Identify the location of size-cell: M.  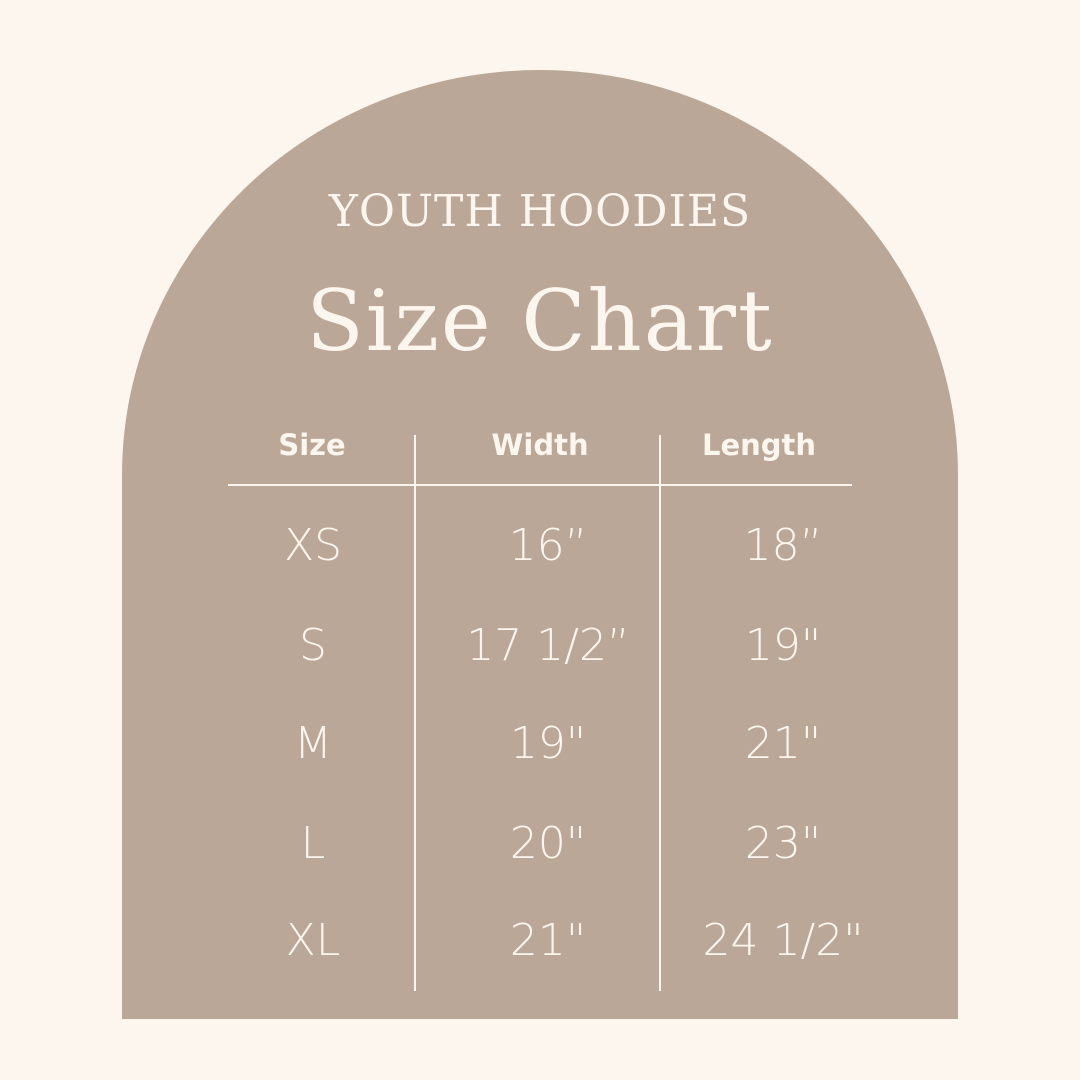
(313, 743).